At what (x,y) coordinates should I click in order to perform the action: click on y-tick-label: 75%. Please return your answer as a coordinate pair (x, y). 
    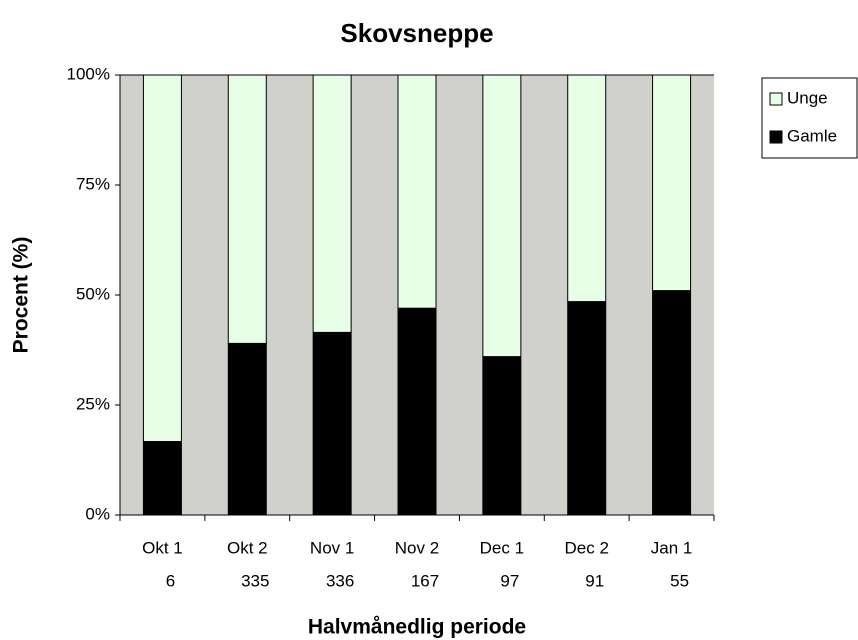
    Looking at the image, I should click on (93, 183).